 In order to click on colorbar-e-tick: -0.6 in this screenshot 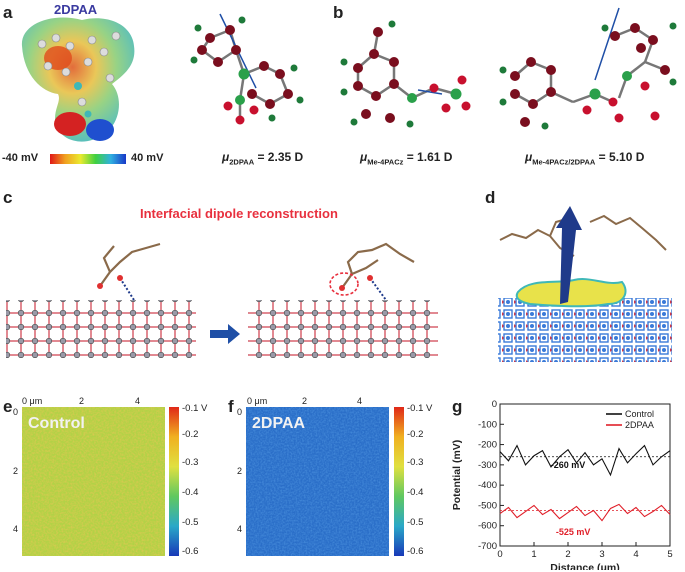, I will do `click(190, 551)`.